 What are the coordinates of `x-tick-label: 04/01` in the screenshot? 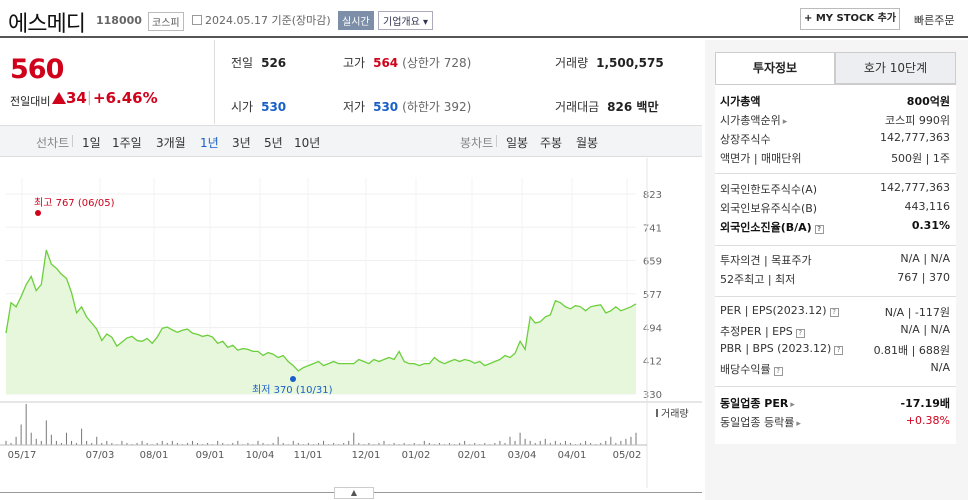 It's located at (572, 455).